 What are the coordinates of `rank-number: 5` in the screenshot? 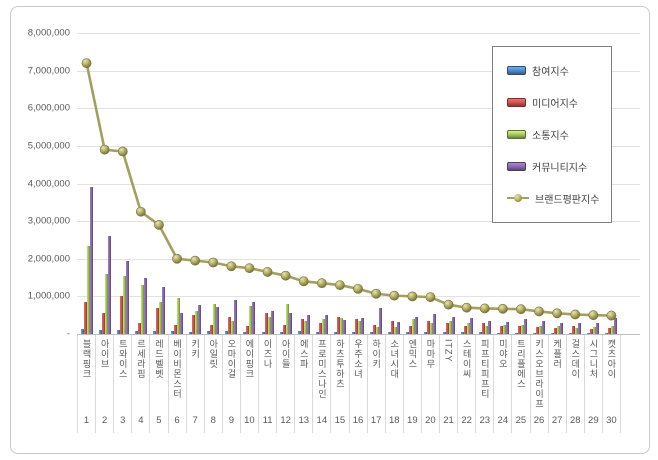 It's located at (159, 420).